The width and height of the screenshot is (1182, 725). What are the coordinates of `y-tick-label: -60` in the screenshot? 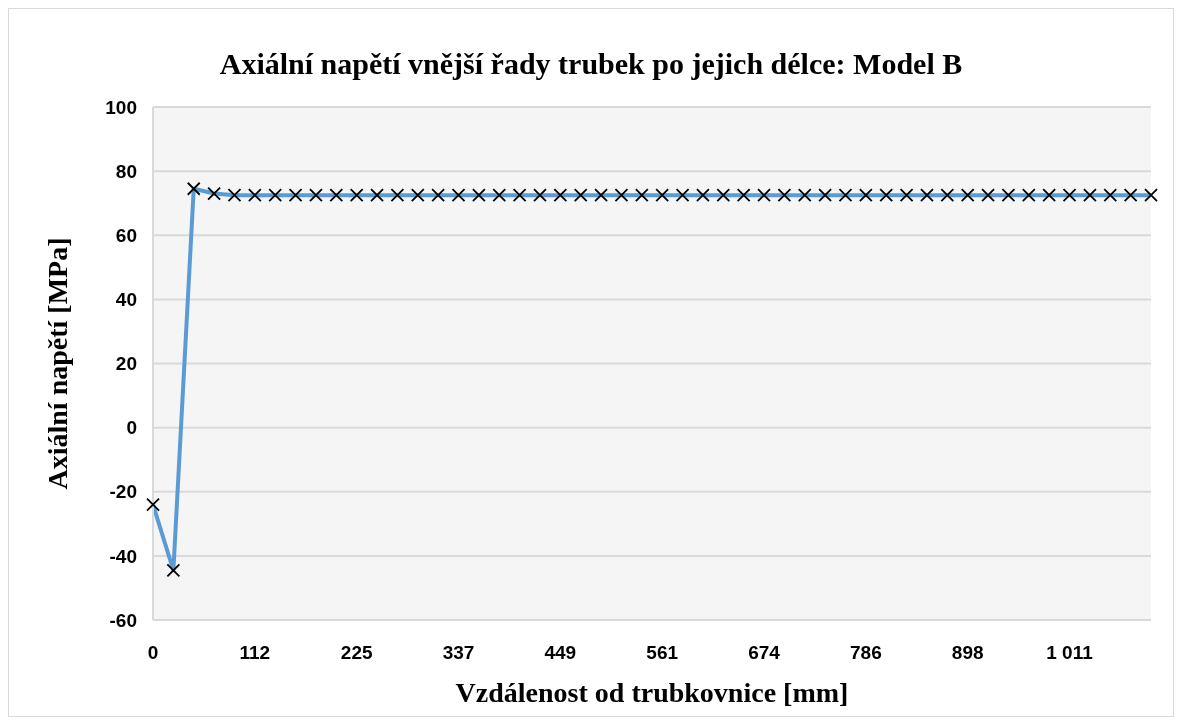 It's located at (123, 620).